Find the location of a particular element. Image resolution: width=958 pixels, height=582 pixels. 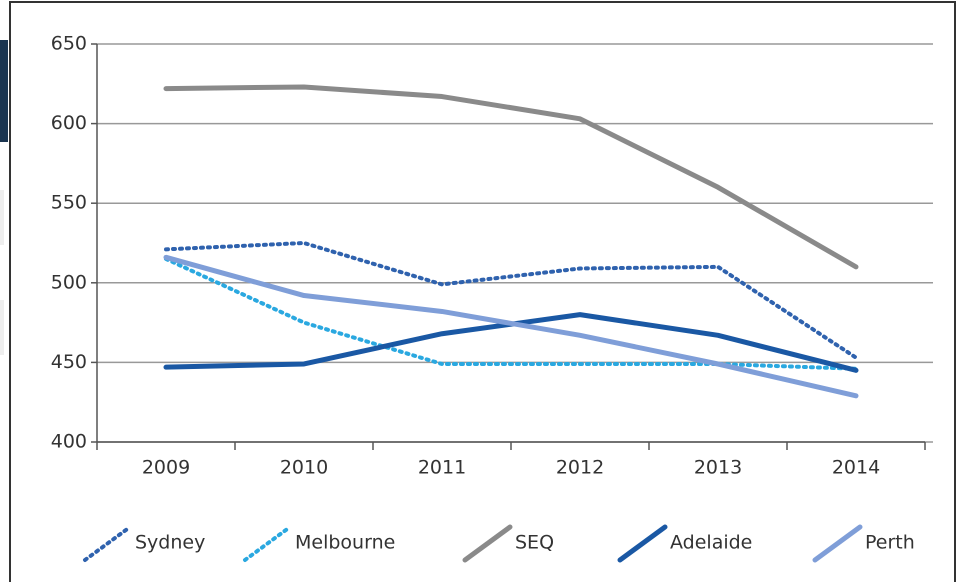

y-tick-label: 500 is located at coordinates (69, 282).